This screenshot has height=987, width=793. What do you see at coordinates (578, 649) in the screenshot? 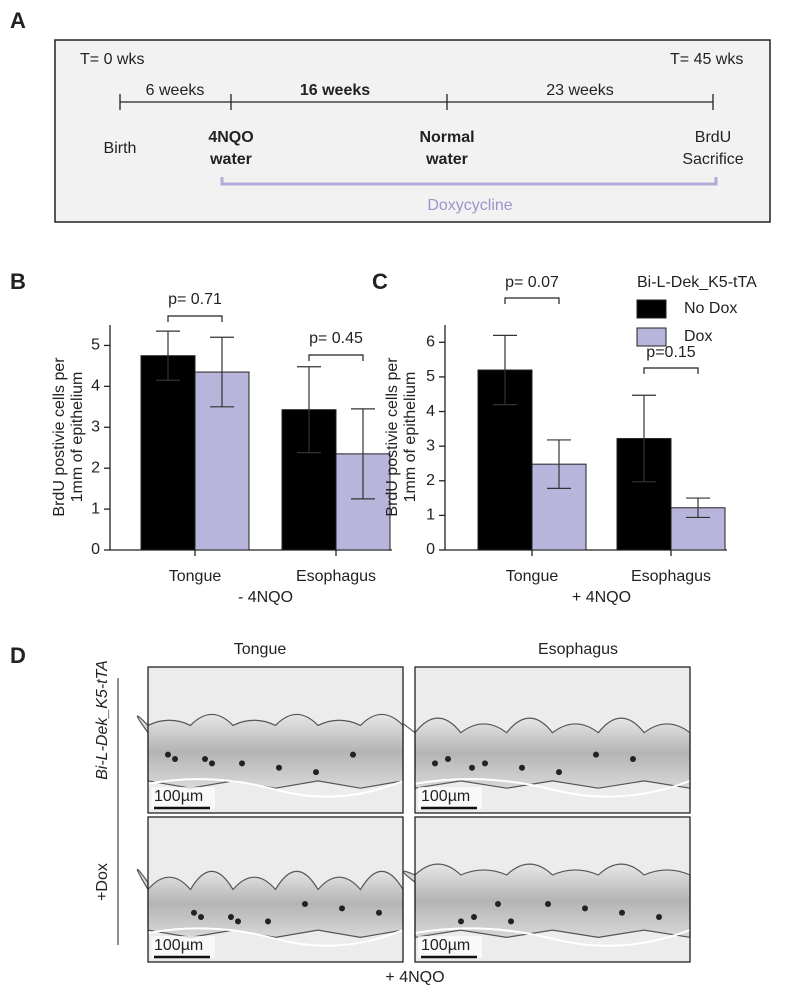
I see `column-label: Esophagus` at bounding box center [578, 649].